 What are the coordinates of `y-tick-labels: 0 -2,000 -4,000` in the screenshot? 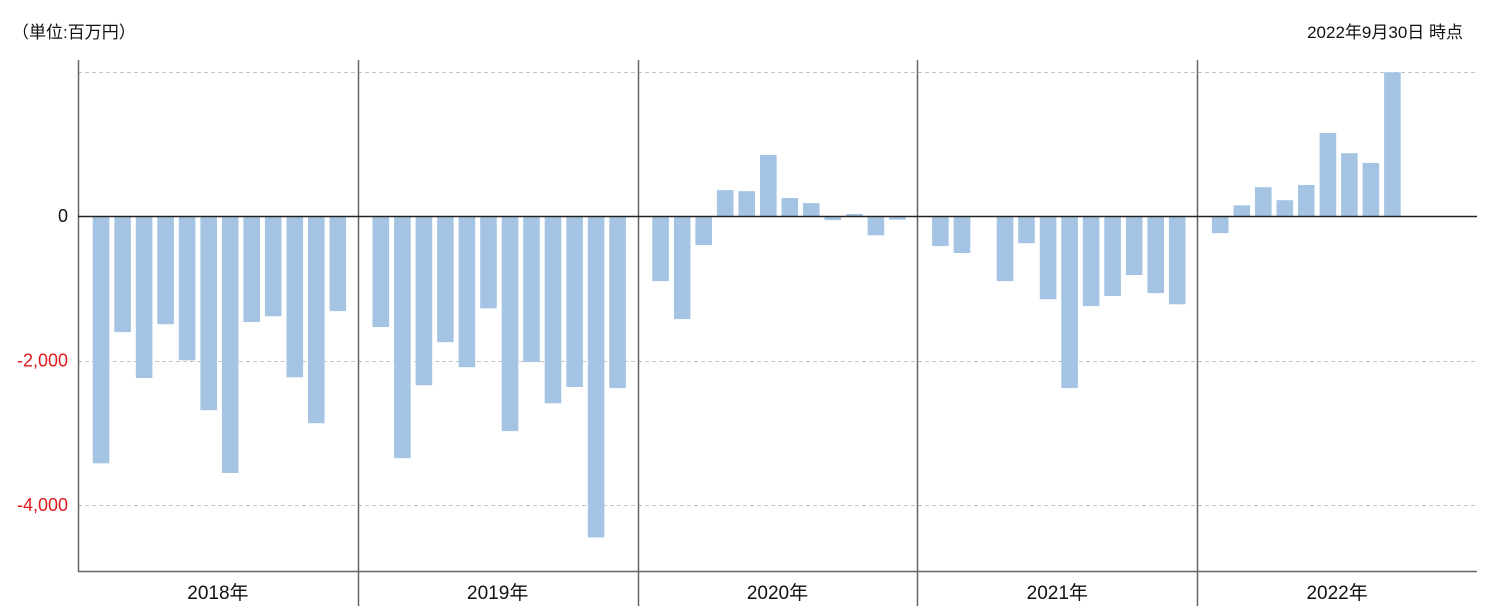 It's located at (42, 360).